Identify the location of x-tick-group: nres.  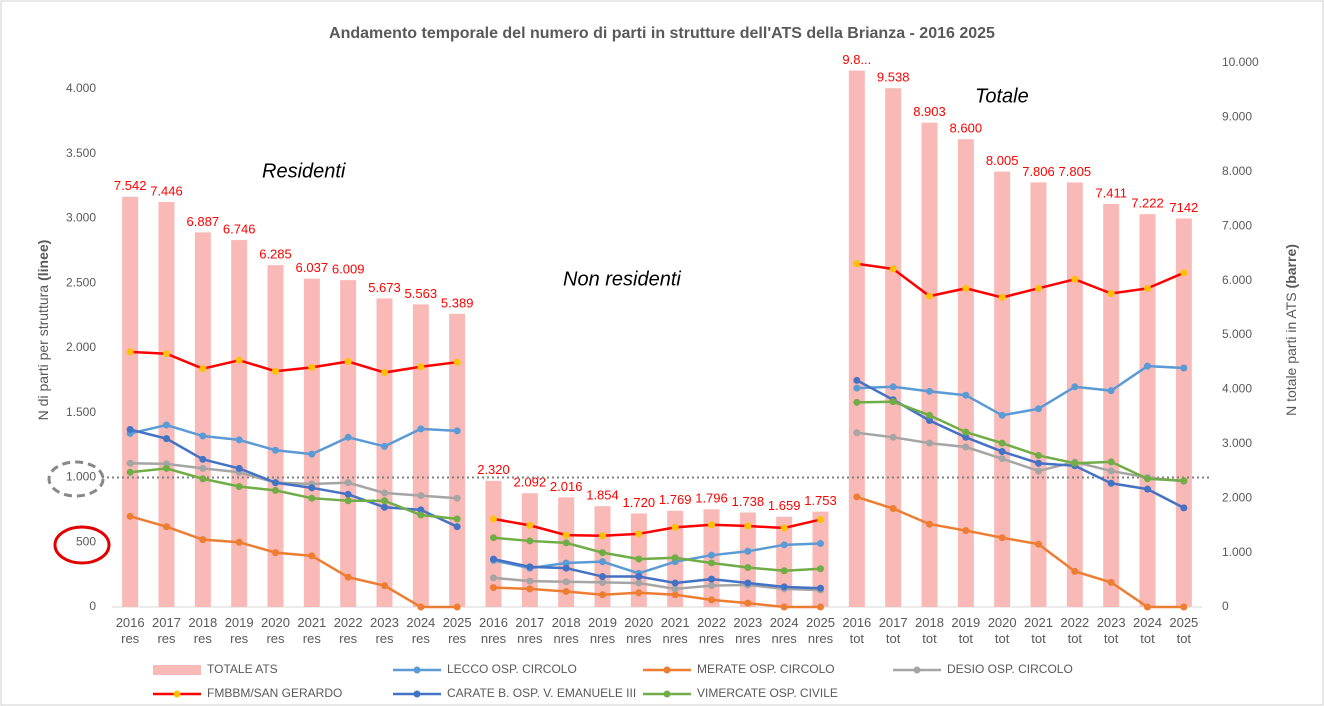
(676, 638).